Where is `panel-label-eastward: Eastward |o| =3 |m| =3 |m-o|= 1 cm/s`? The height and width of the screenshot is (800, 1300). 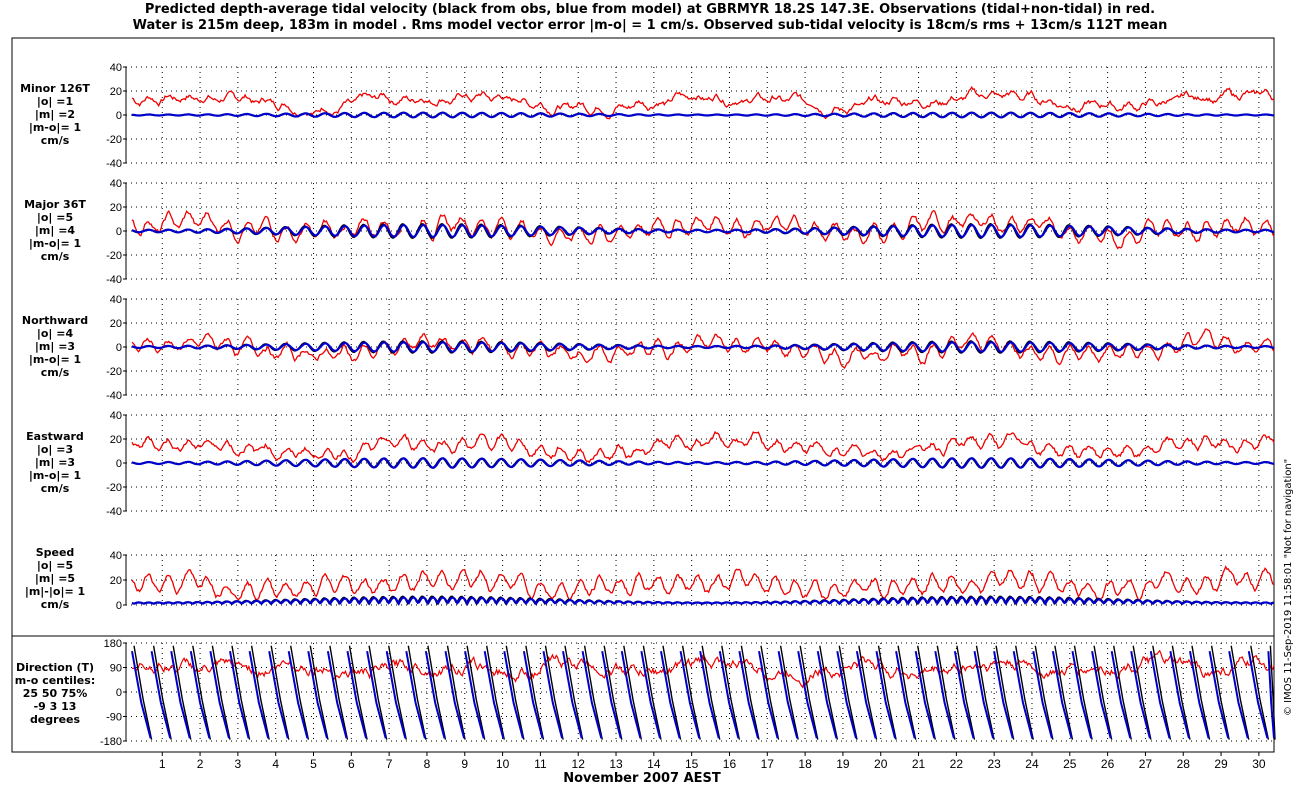
panel-label-eastward: Eastward |o| =3 |m| =3 |m-o|= 1 cm/s is located at coordinates (55, 462).